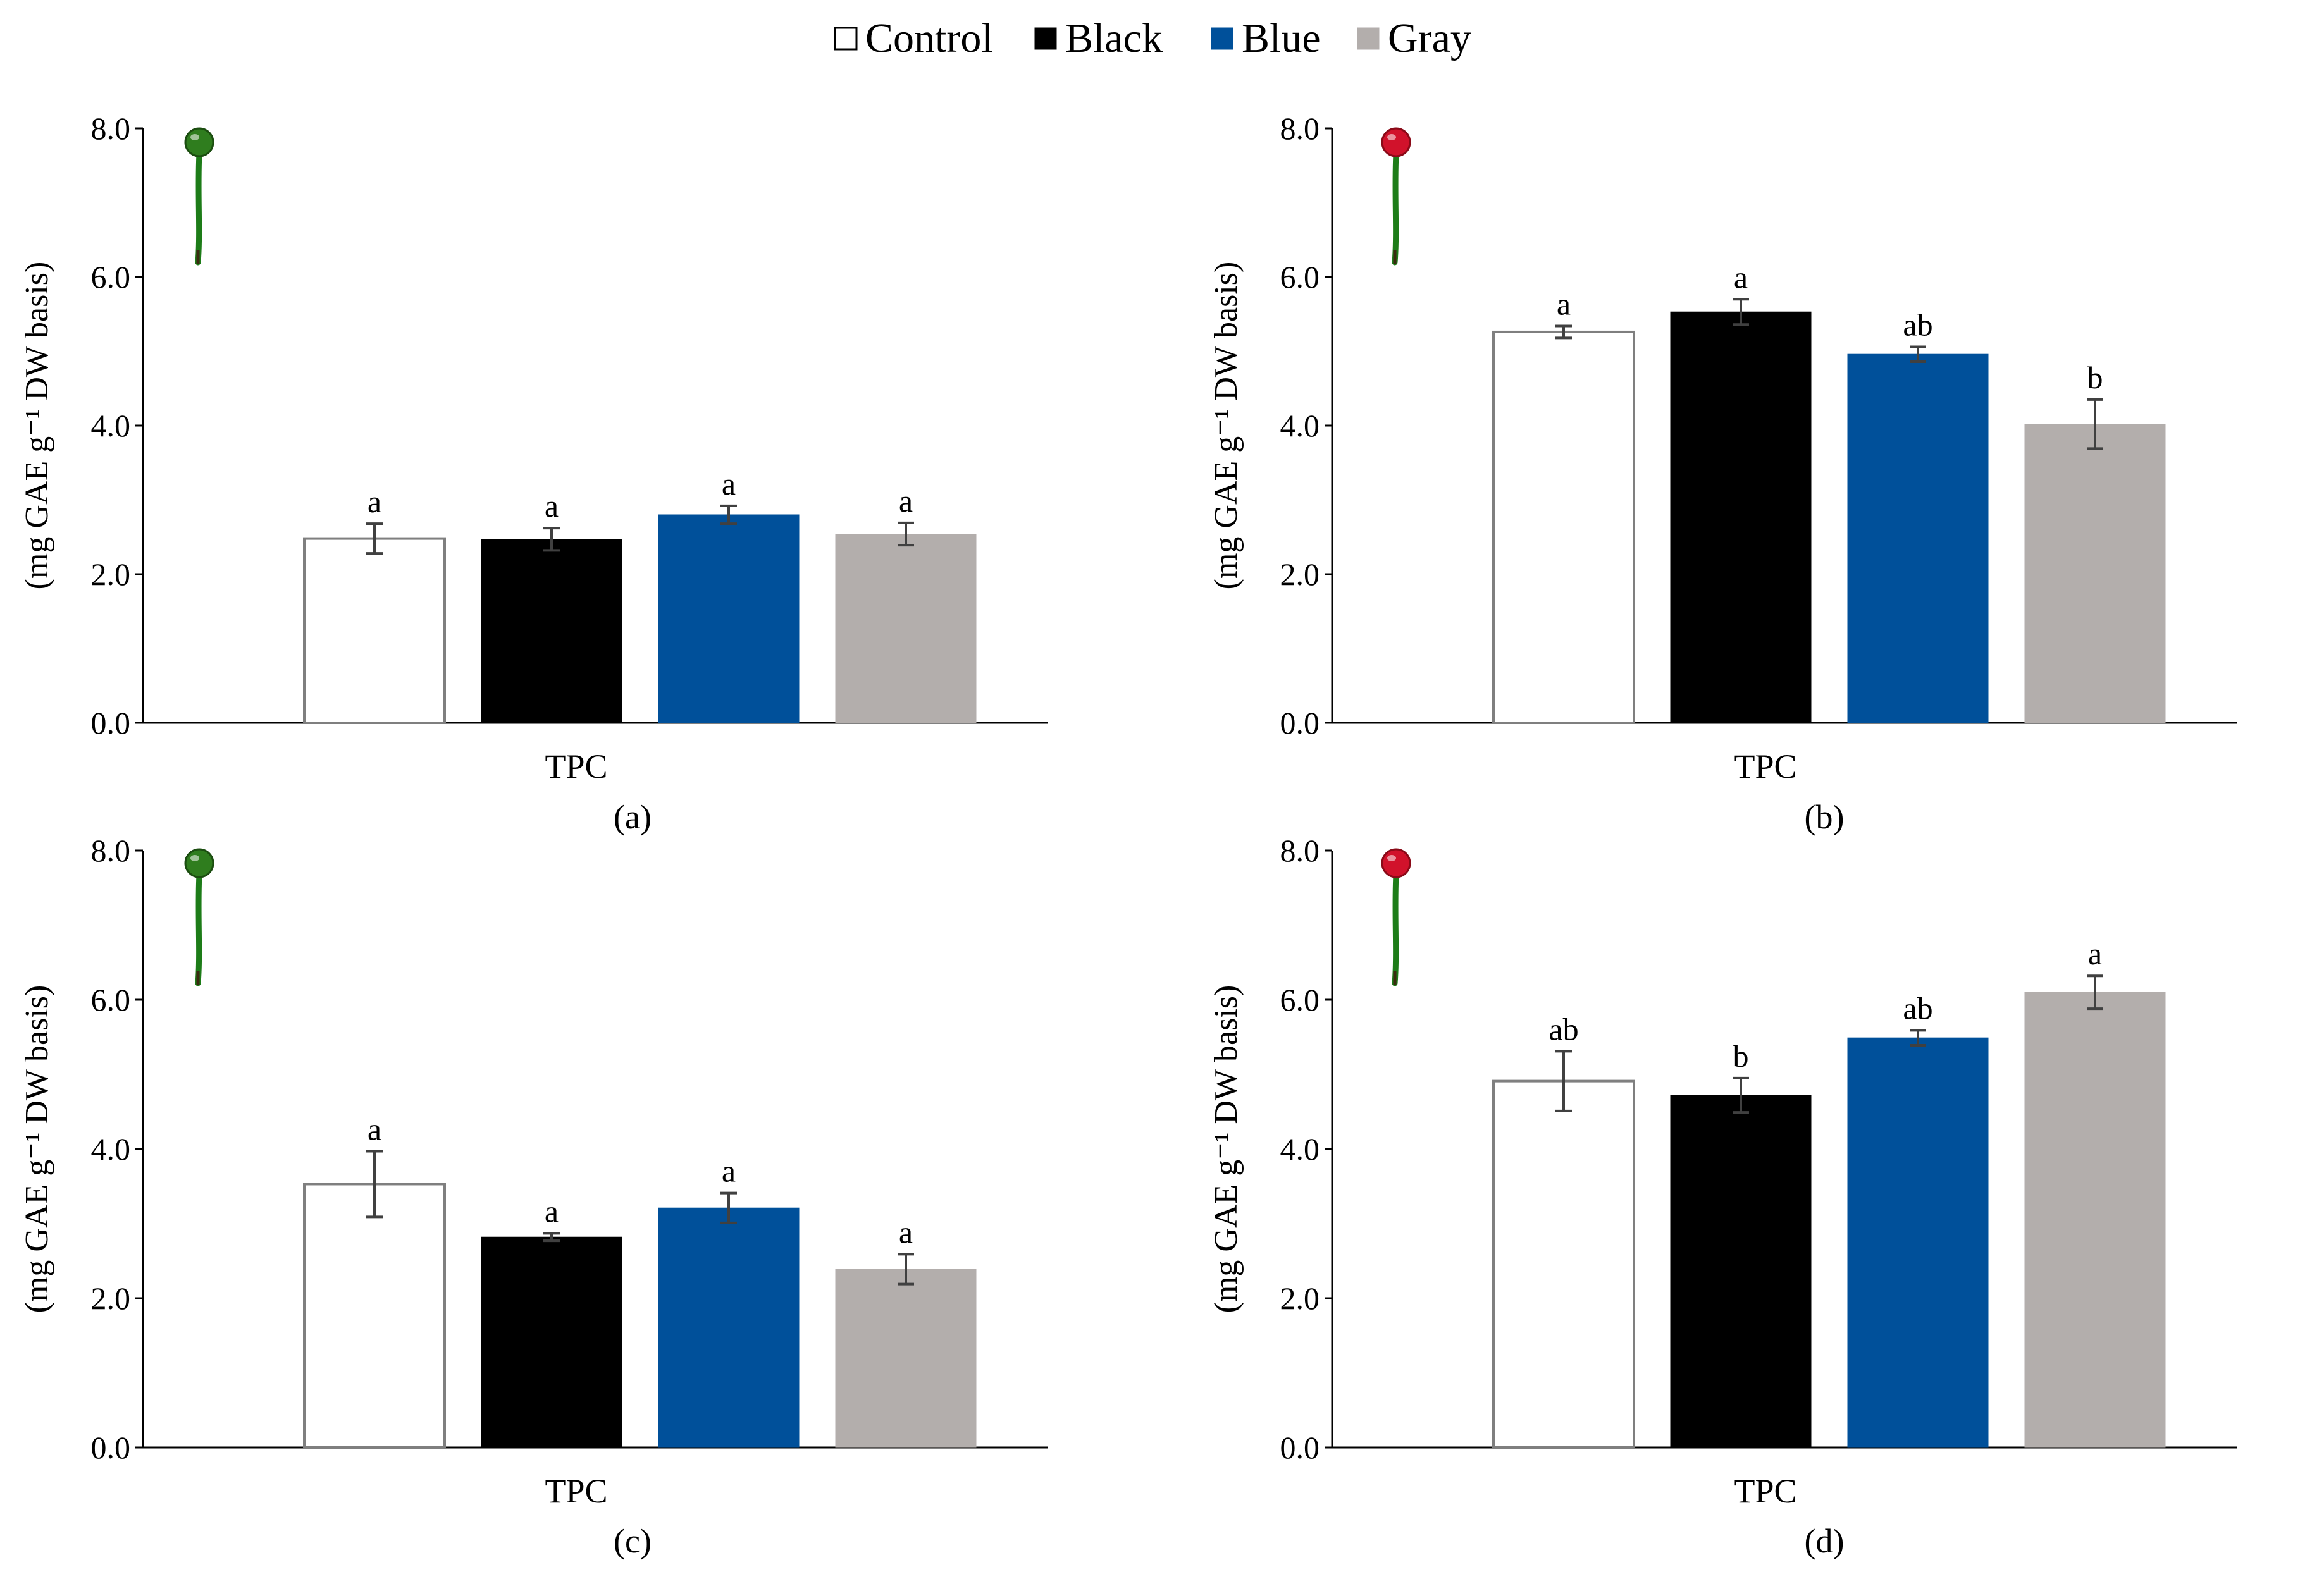  What do you see at coordinates (1045, 38) in the screenshot?
I see `legend-swatch-black` at bounding box center [1045, 38].